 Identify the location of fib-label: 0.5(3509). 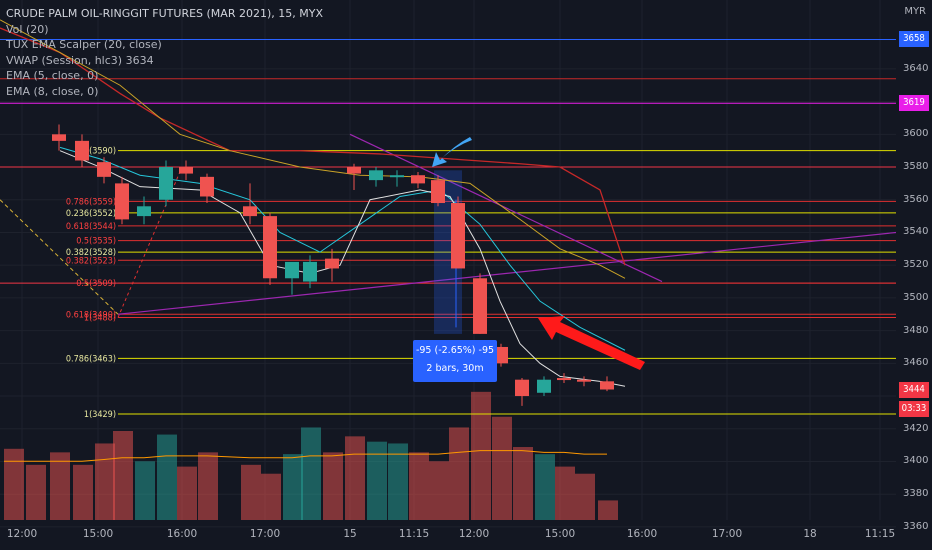
(96, 284).